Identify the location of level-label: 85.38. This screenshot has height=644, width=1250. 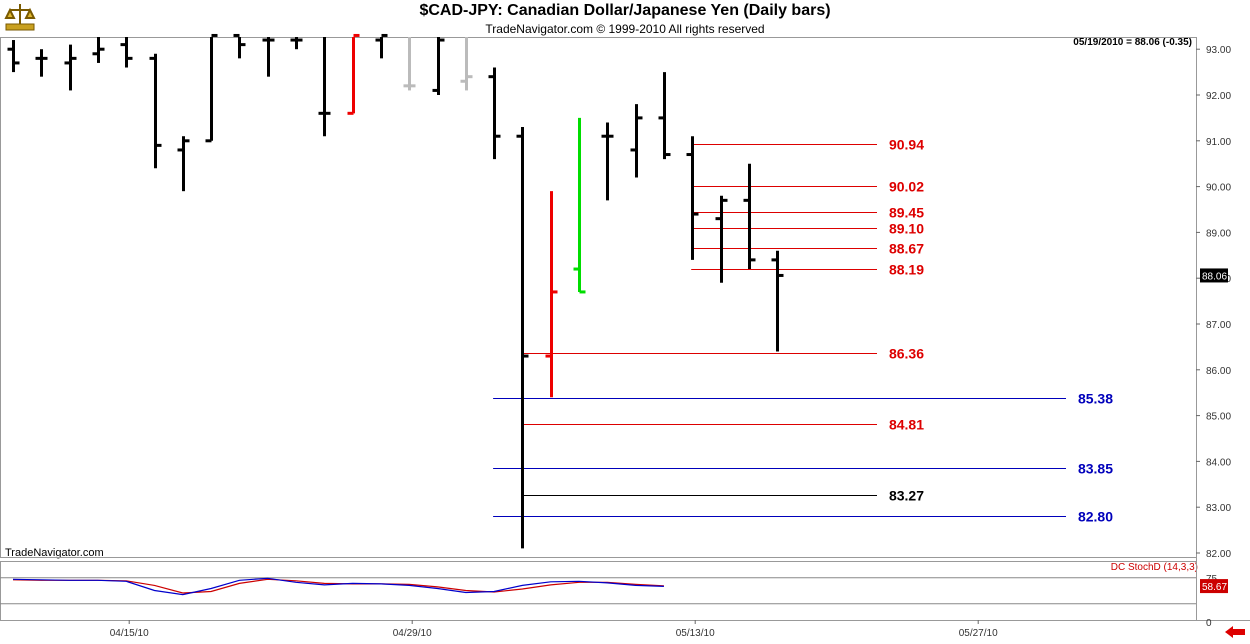
(1095, 399).